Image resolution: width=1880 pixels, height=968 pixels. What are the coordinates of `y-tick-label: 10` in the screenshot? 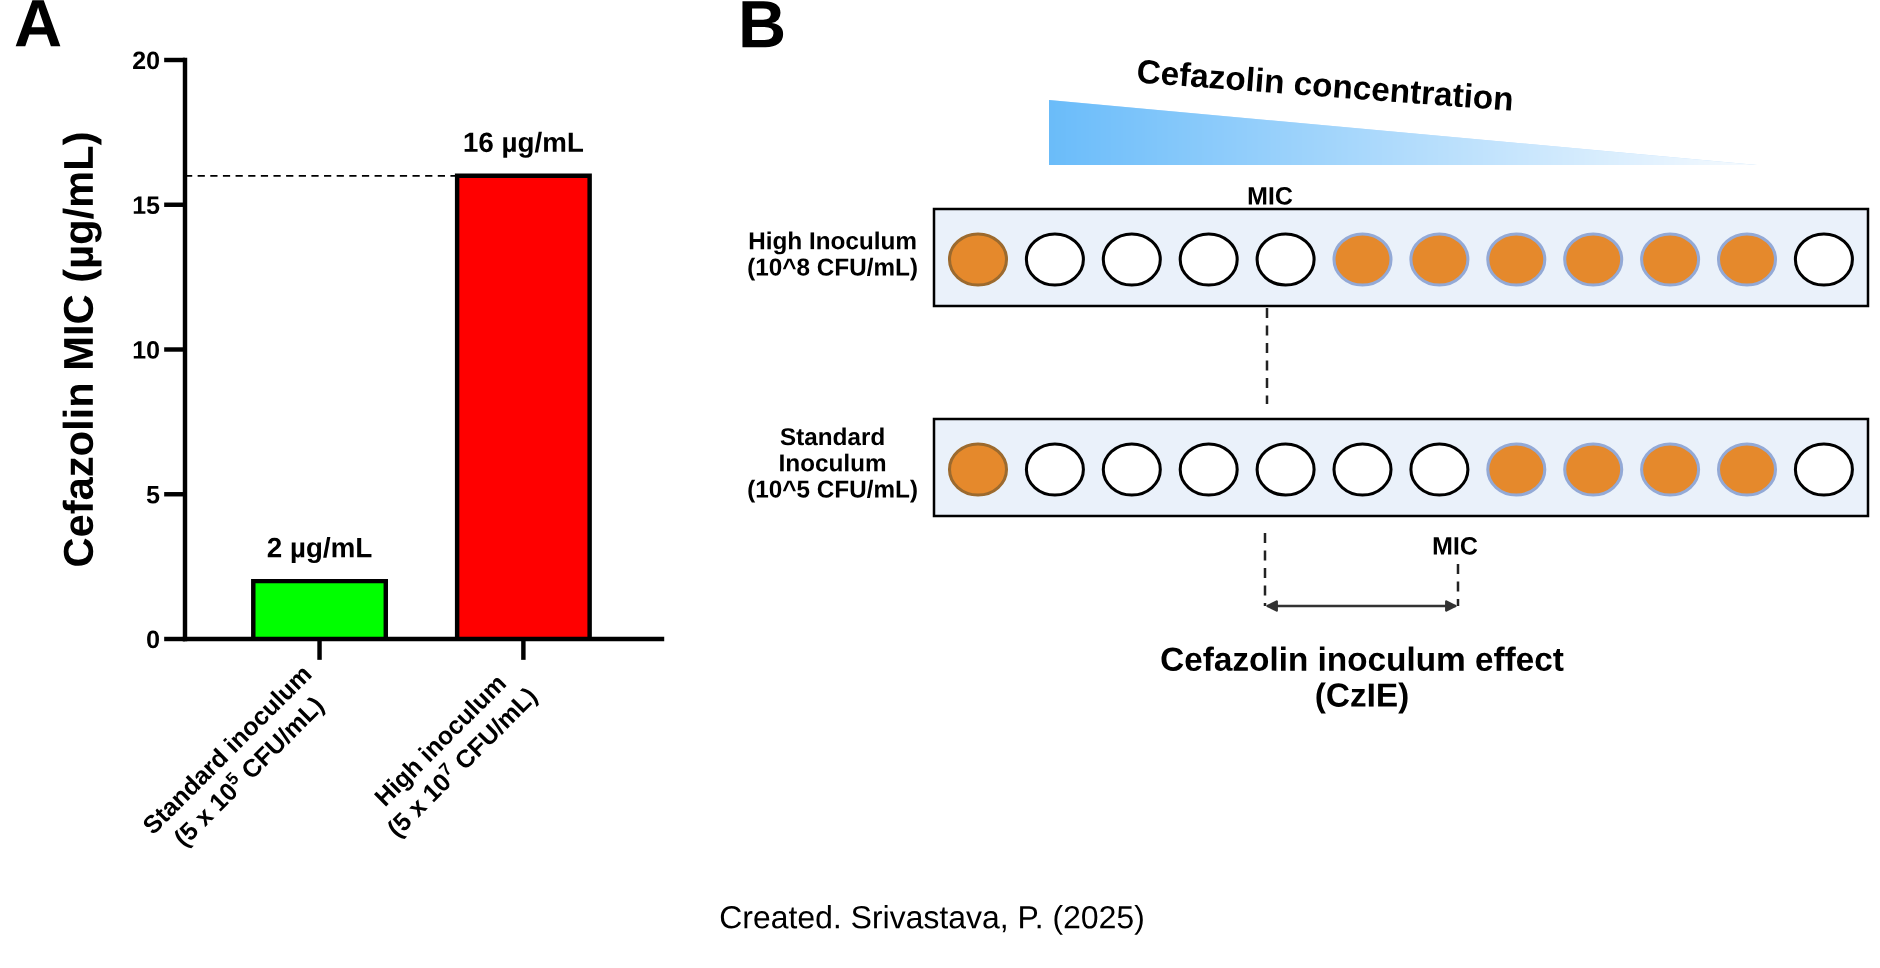 It's located at (146, 350).